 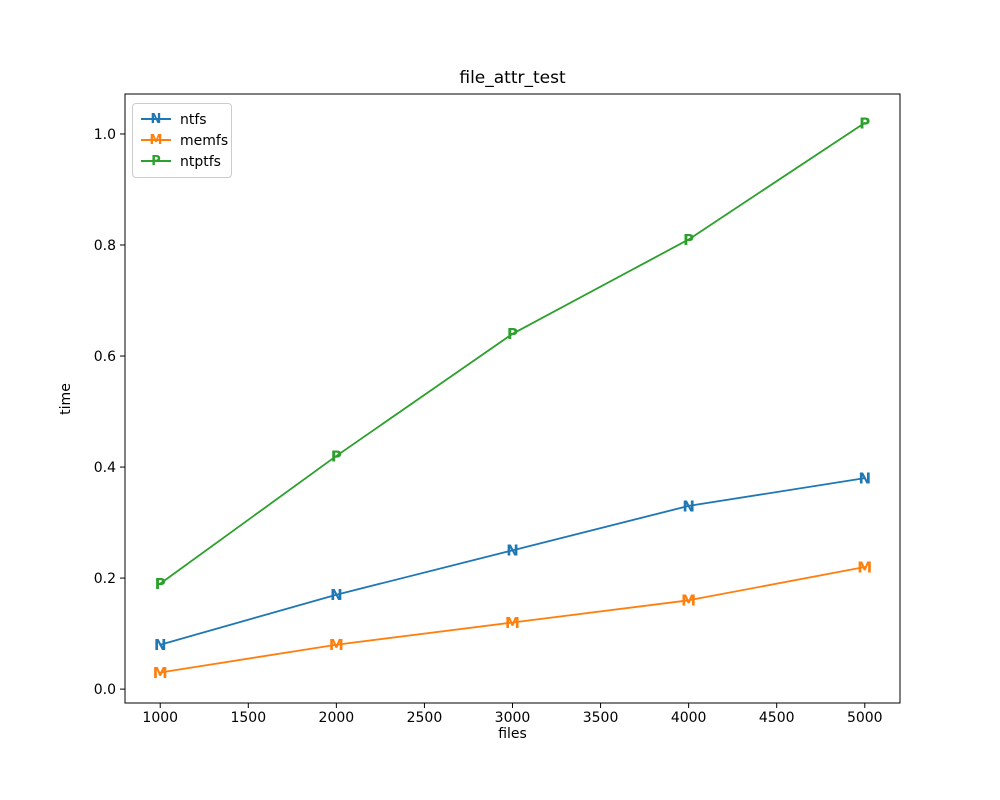 I want to click on x-tick-label: 3000, so click(x=513, y=718).